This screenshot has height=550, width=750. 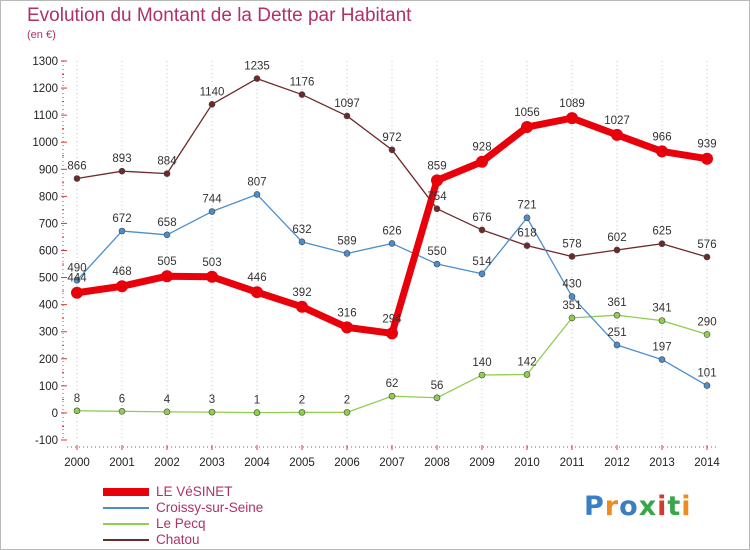 What do you see at coordinates (256, 278) in the screenshot?
I see `data-label: 446` at bounding box center [256, 278].